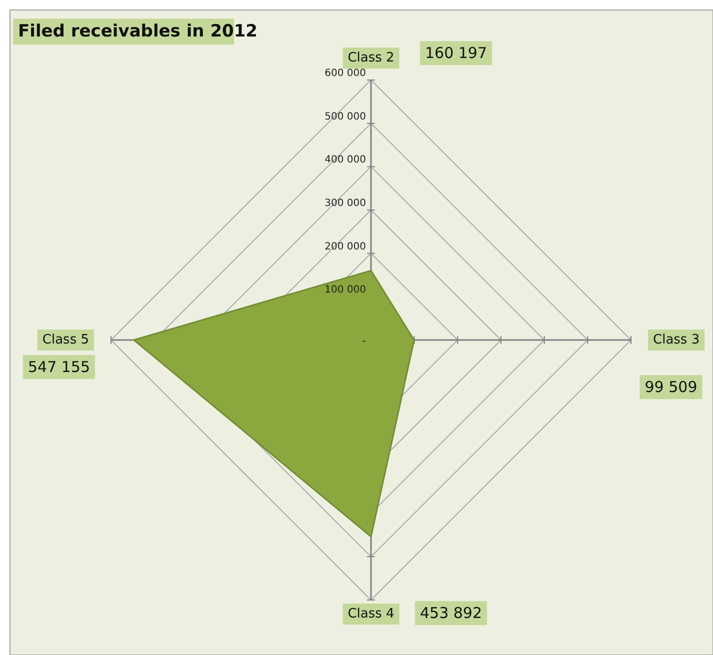 The width and height of the screenshot is (713, 655). What do you see at coordinates (364, 341) in the screenshot?
I see `y-tick-label: -` at bounding box center [364, 341].